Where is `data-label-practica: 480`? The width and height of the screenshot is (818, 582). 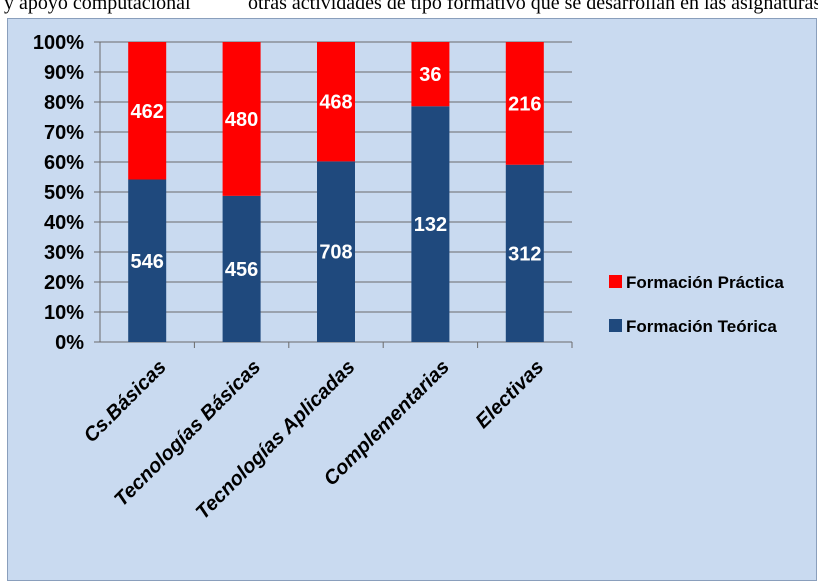 data-label-practica: 480 is located at coordinates (241, 120).